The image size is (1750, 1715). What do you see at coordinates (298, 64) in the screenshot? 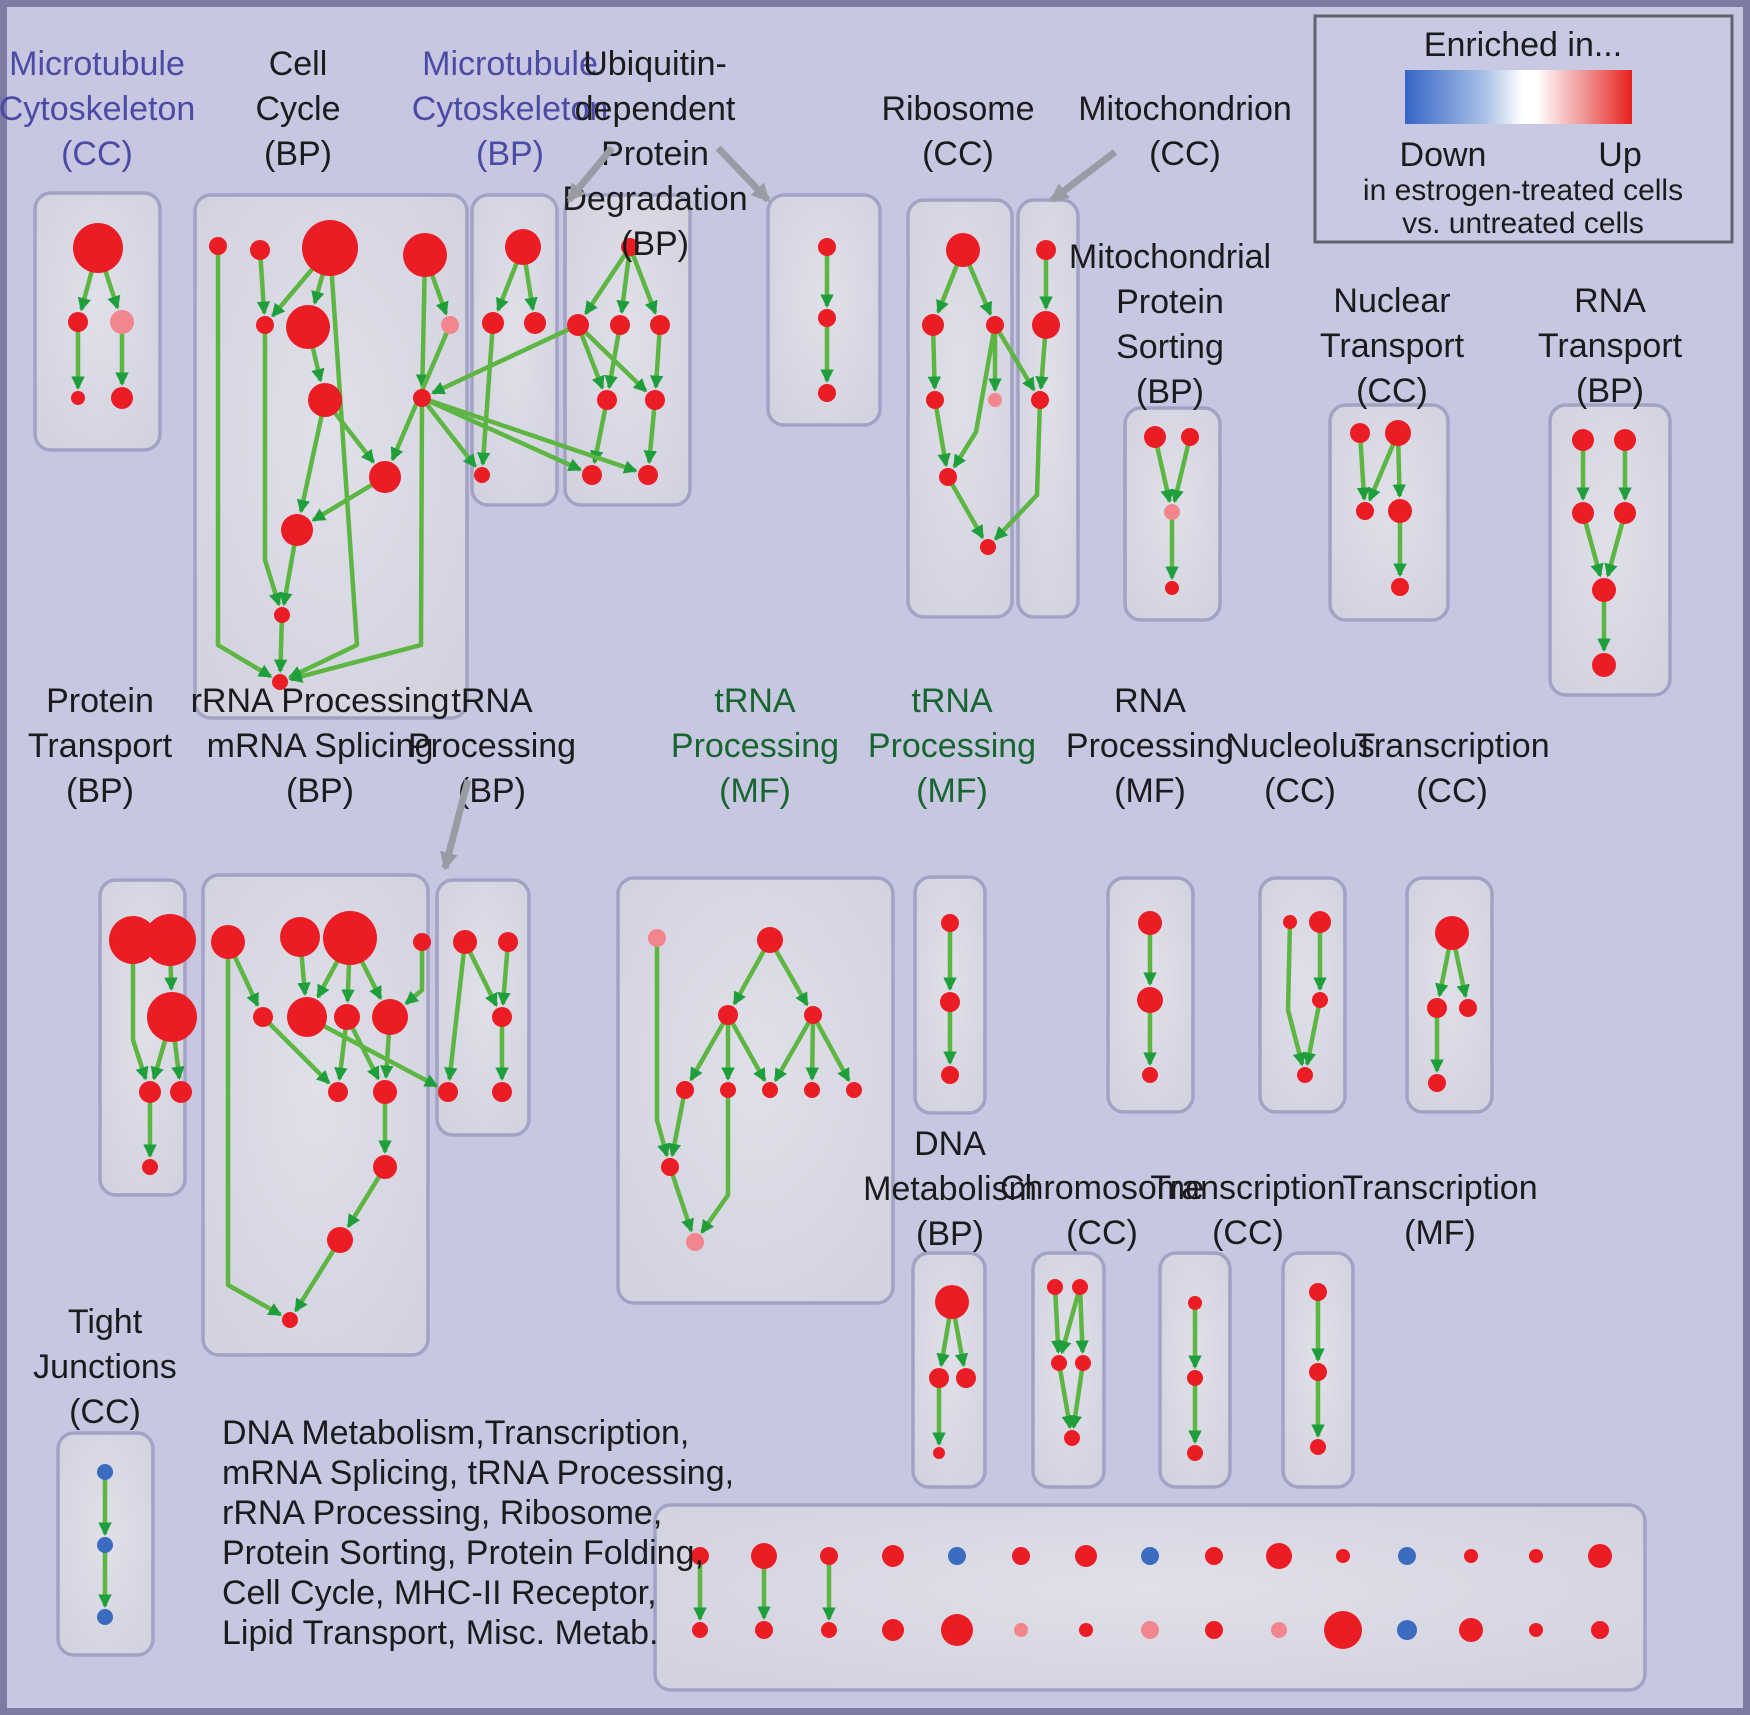
I see `cluster-label-cell-cycle-bp: Cell` at bounding box center [298, 64].